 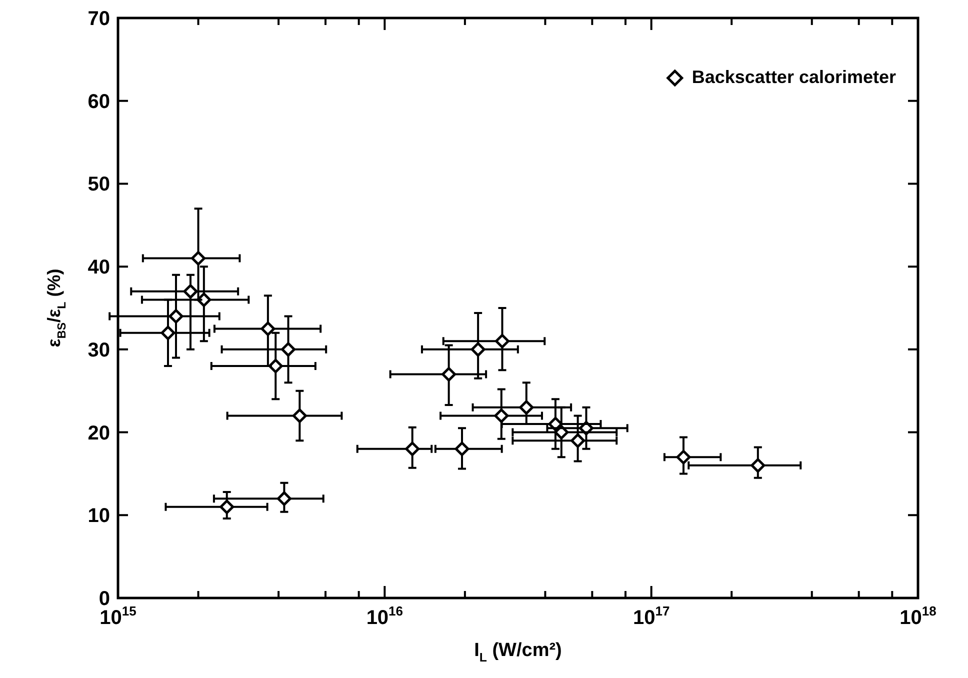 What do you see at coordinates (99, 516) in the screenshot?
I see `y-tick-label: 10` at bounding box center [99, 516].